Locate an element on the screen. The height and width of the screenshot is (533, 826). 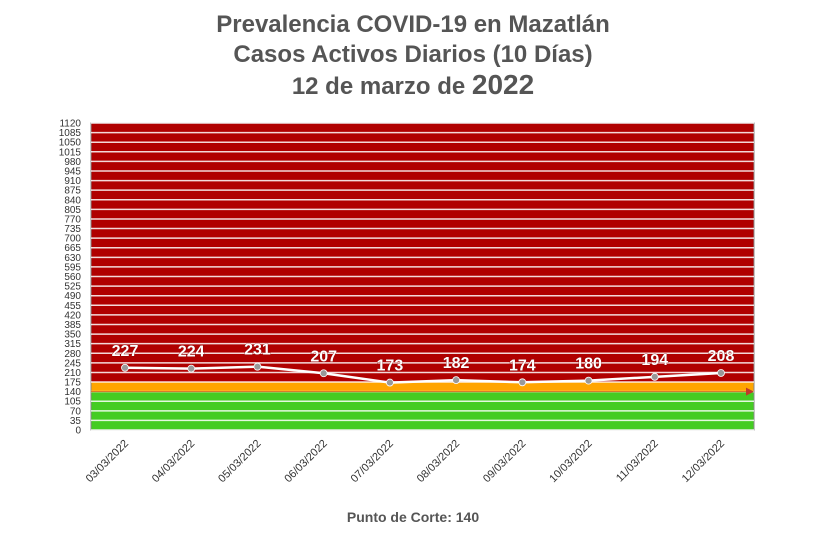
data-label: 207 is located at coordinates (323, 356).